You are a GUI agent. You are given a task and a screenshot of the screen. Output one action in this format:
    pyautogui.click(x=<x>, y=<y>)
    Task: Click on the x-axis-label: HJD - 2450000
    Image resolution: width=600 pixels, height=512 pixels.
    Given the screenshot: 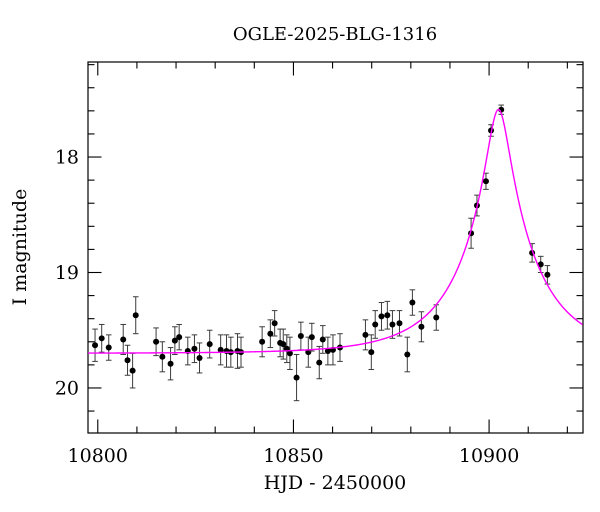 What is the action you would take?
    pyautogui.click(x=335, y=483)
    